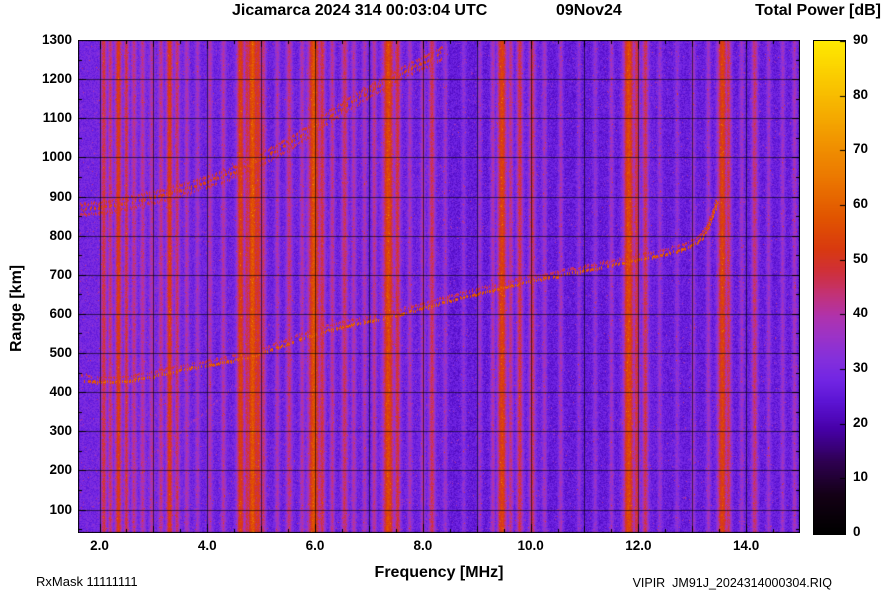 The height and width of the screenshot is (595, 884). I want to click on colorbar-tick-label-20: 20, so click(861, 422).